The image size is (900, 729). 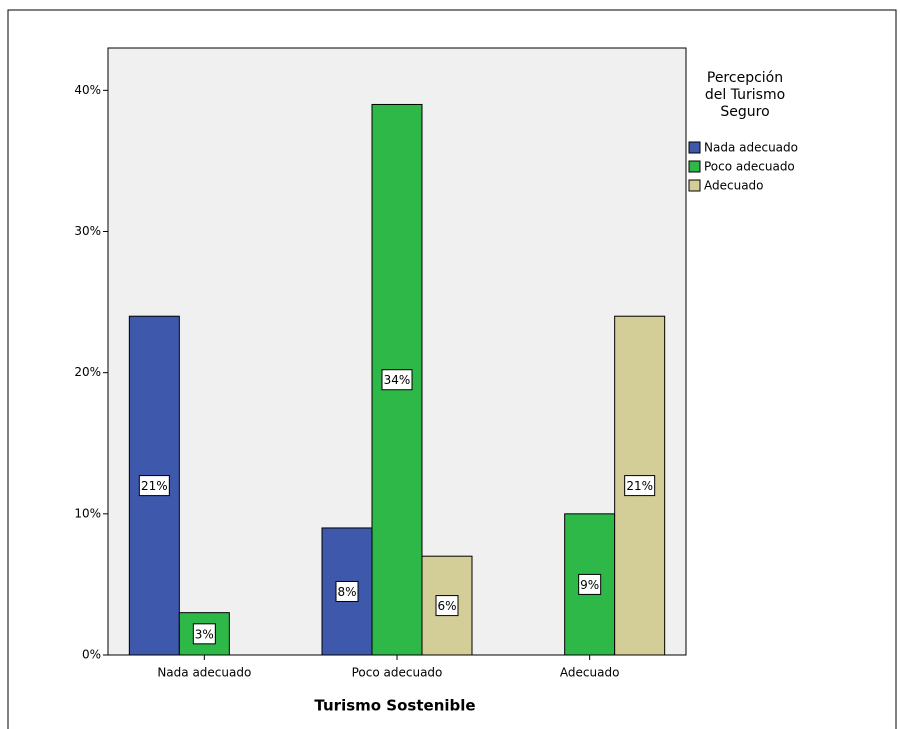 I want to click on y-tick-label: 10%, so click(x=87, y=513).